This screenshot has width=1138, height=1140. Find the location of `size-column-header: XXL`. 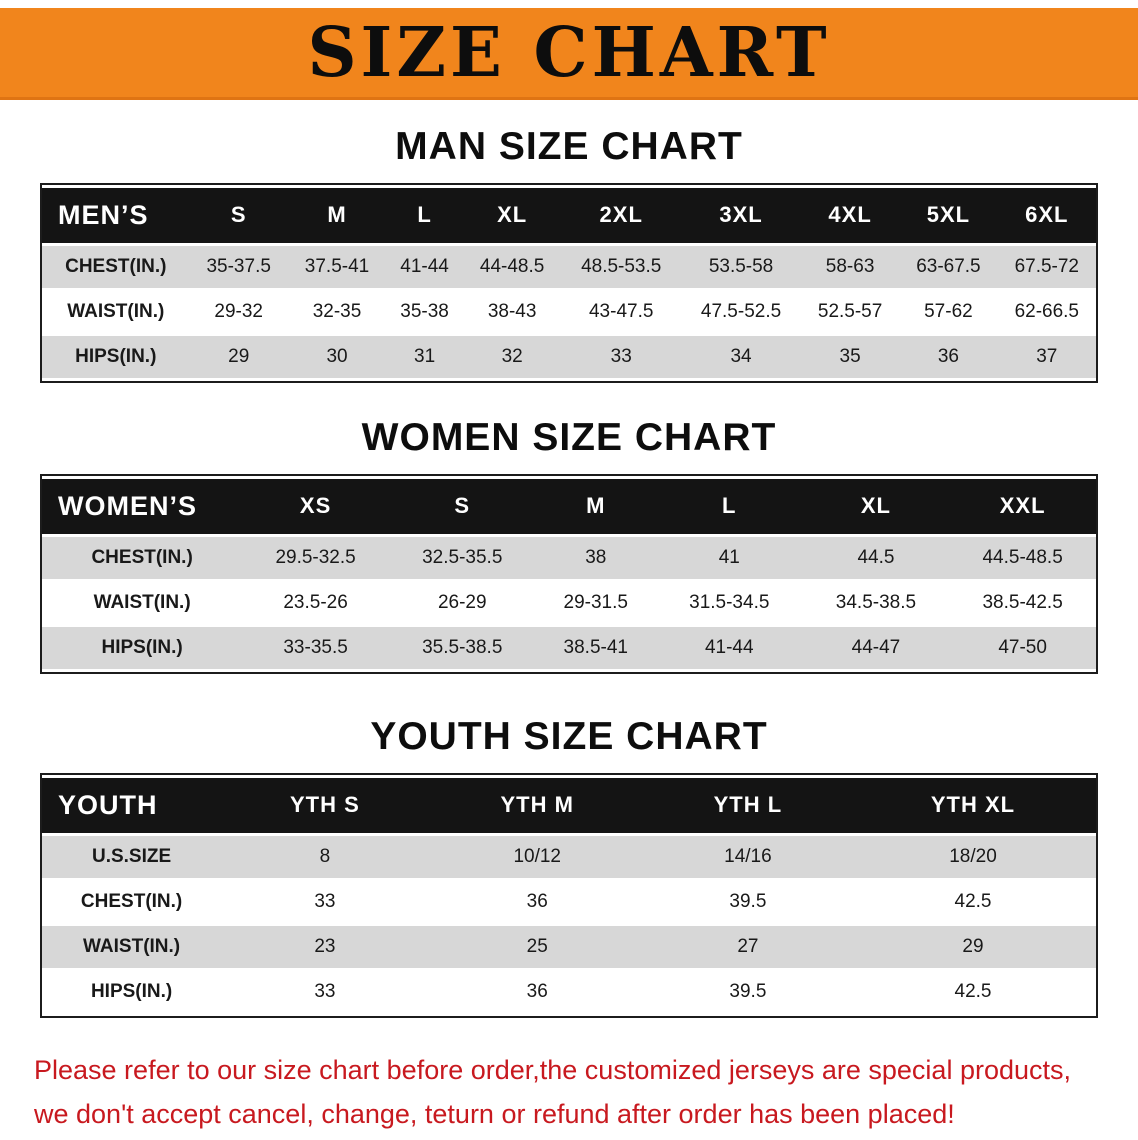

size-column-header: XXL is located at coordinates (1022, 506).